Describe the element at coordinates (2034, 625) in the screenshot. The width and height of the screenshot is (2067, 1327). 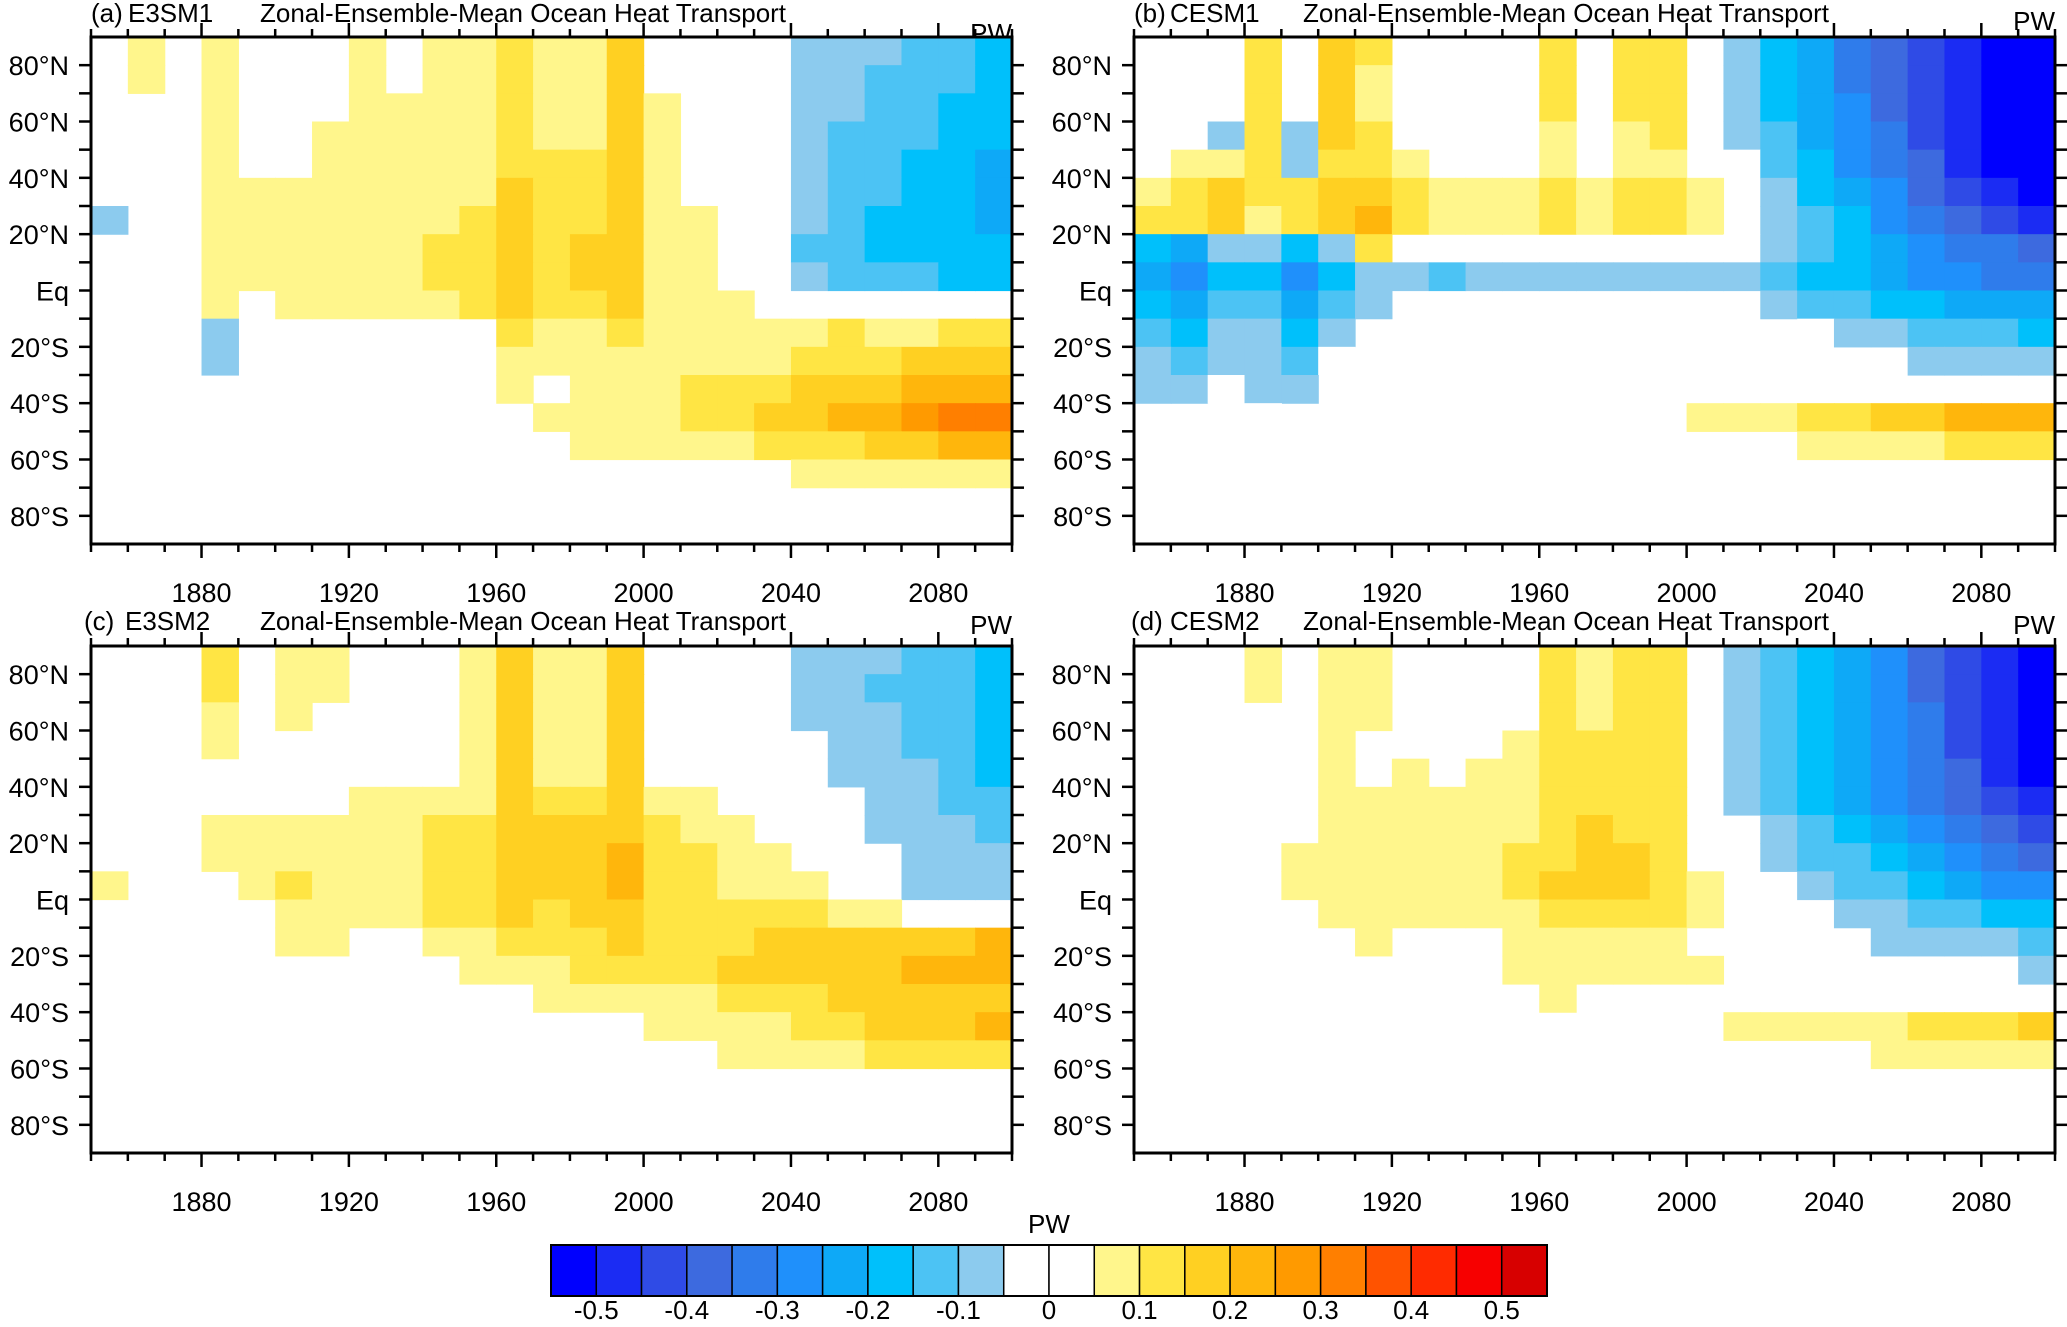
I see `units-label: PW` at that location.